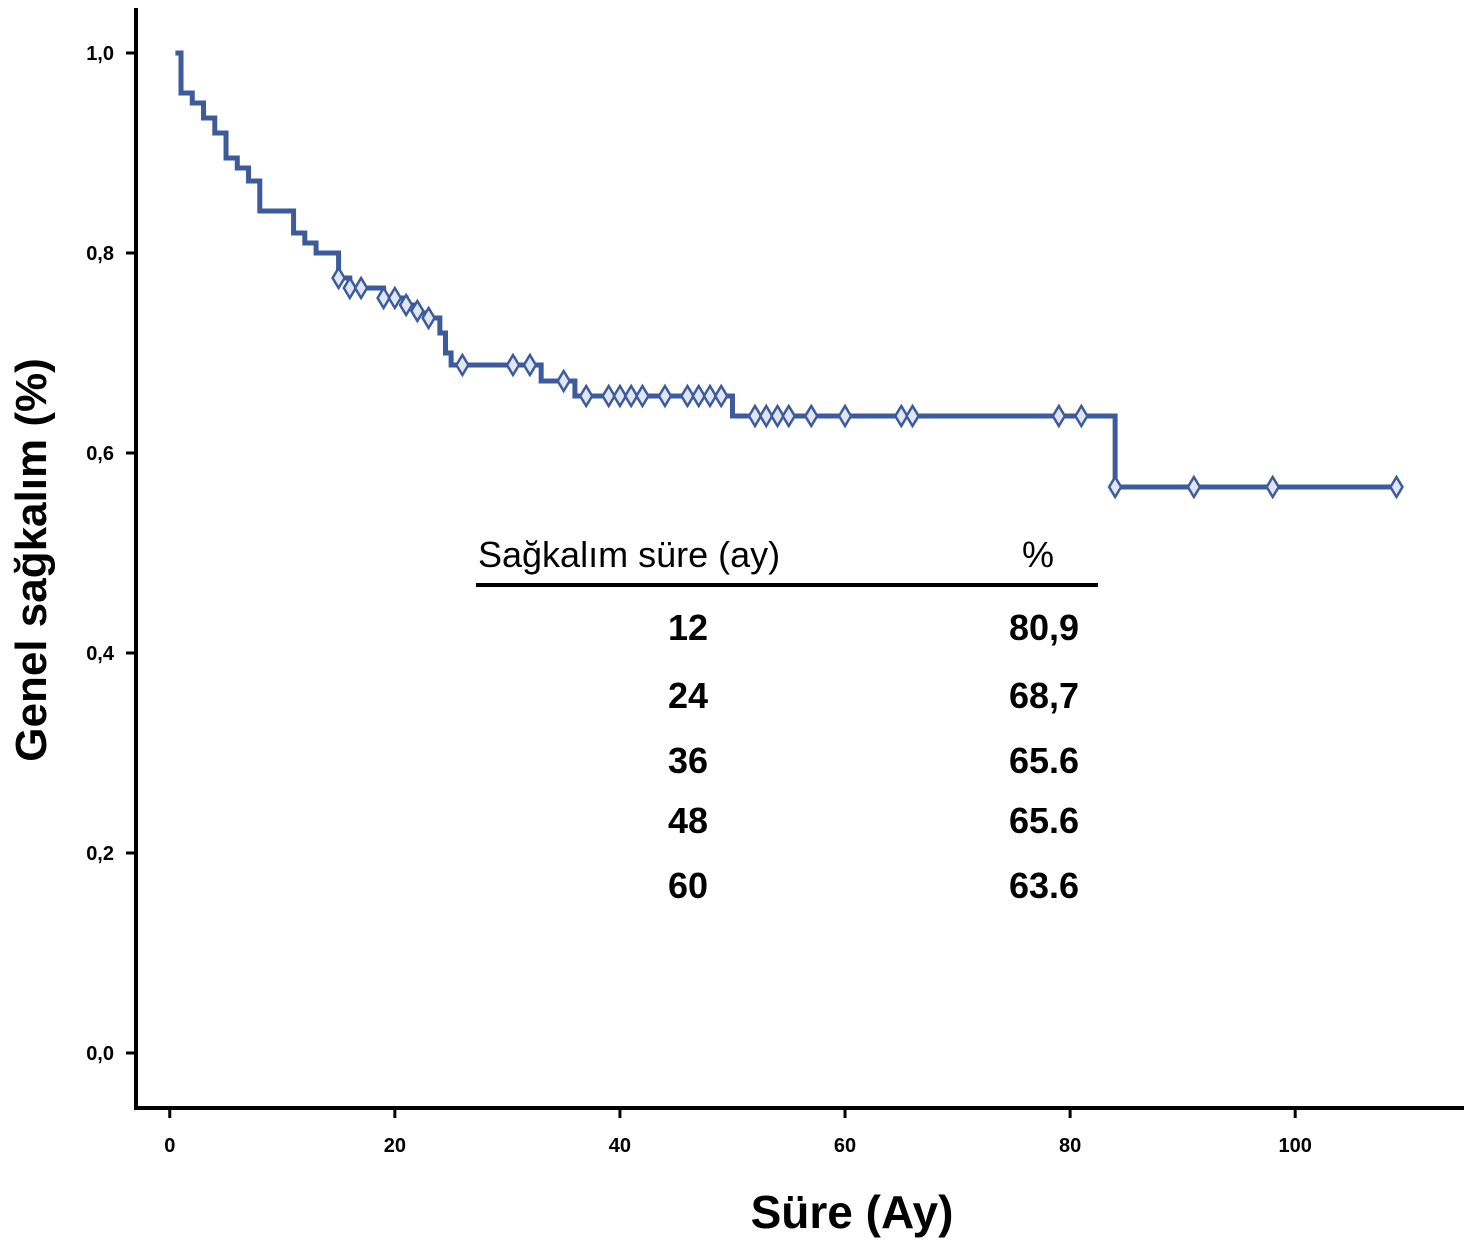 The image size is (1475, 1252). What do you see at coordinates (1044, 695) in the screenshot?
I see `inset-cell-percent: 68,7` at bounding box center [1044, 695].